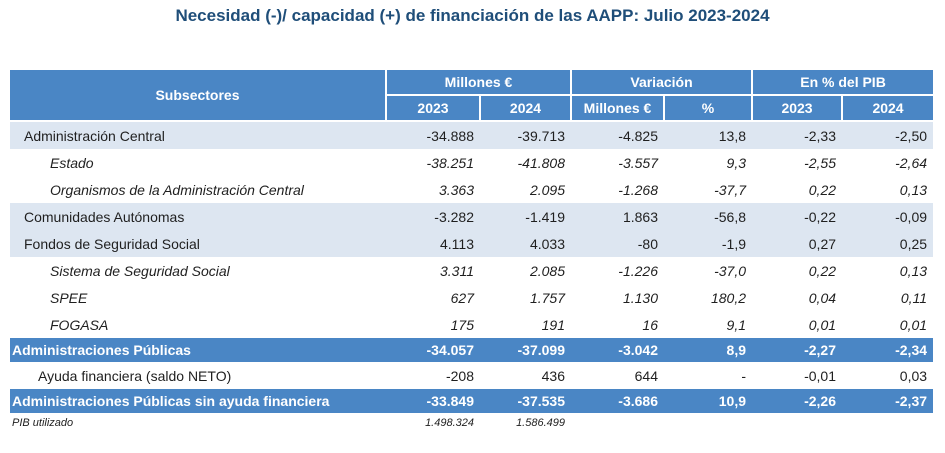  I want to click on cell-pib-2024: 0,25, so click(888, 243).